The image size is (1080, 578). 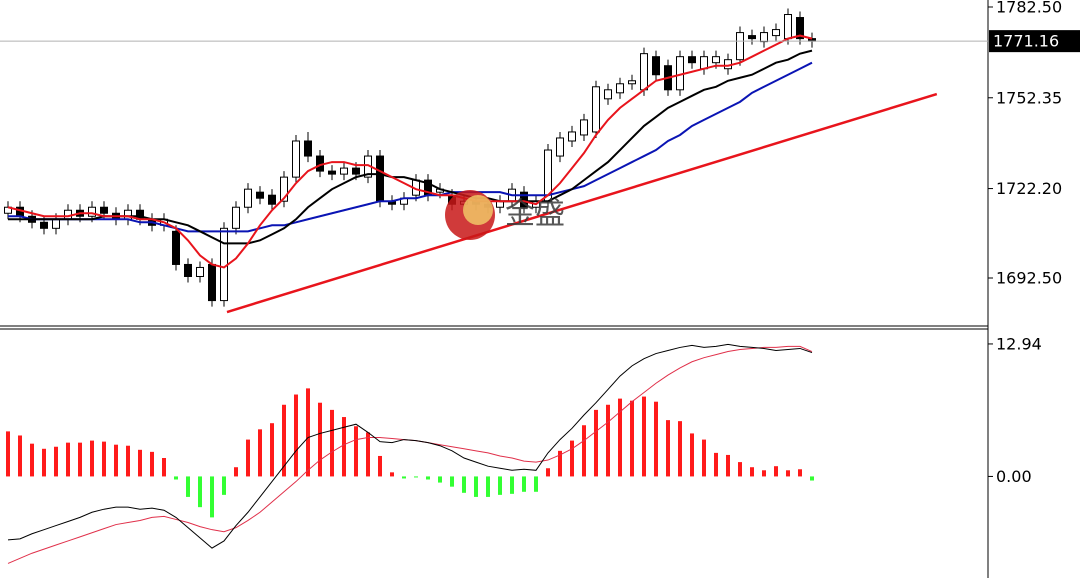 I want to click on y-tick-label: 1692.50, so click(x=1029, y=278).